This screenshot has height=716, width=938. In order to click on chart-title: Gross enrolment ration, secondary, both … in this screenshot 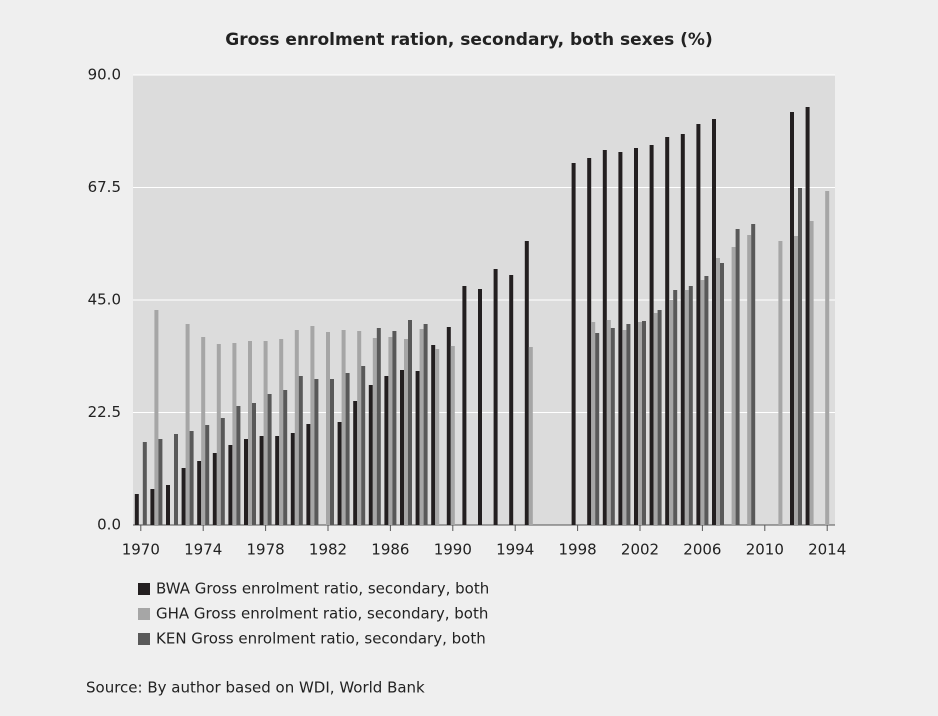, I will do `click(468, 40)`.